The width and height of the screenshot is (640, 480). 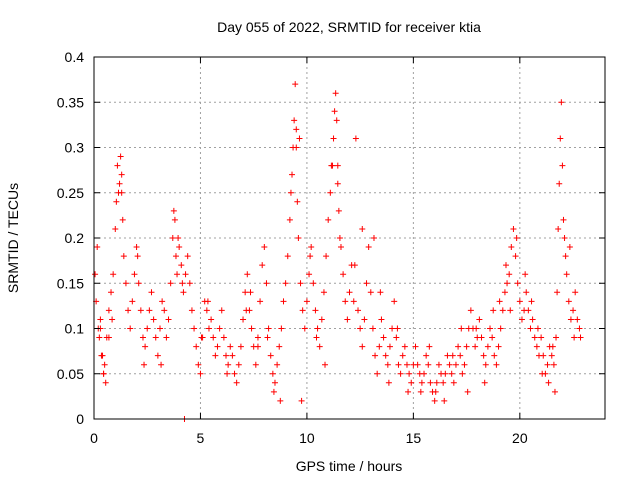 I want to click on y-tick-label: 0.15, so click(x=70, y=283).